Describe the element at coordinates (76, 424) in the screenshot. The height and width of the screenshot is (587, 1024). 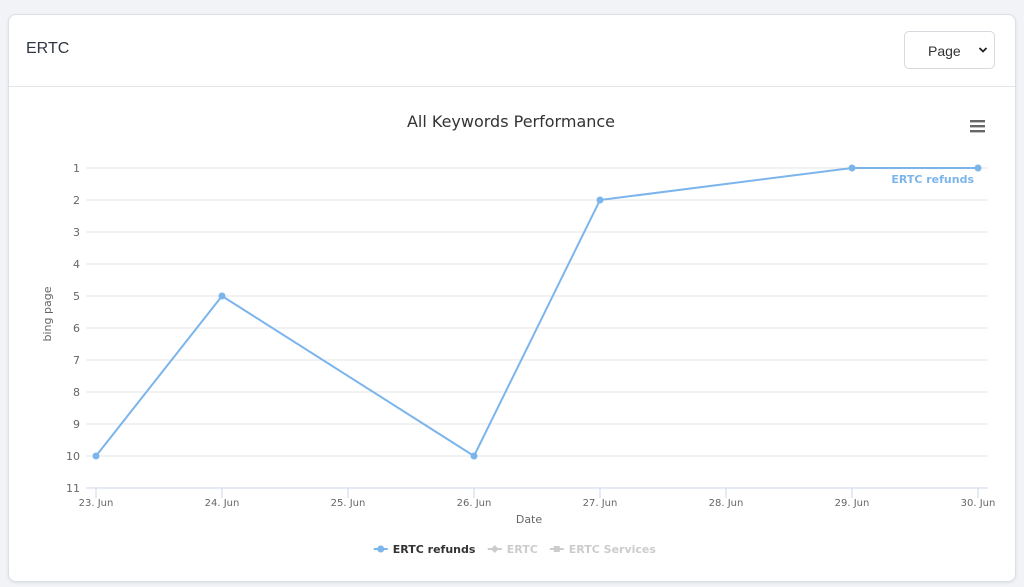
I see `y-tick-label: 9` at that location.